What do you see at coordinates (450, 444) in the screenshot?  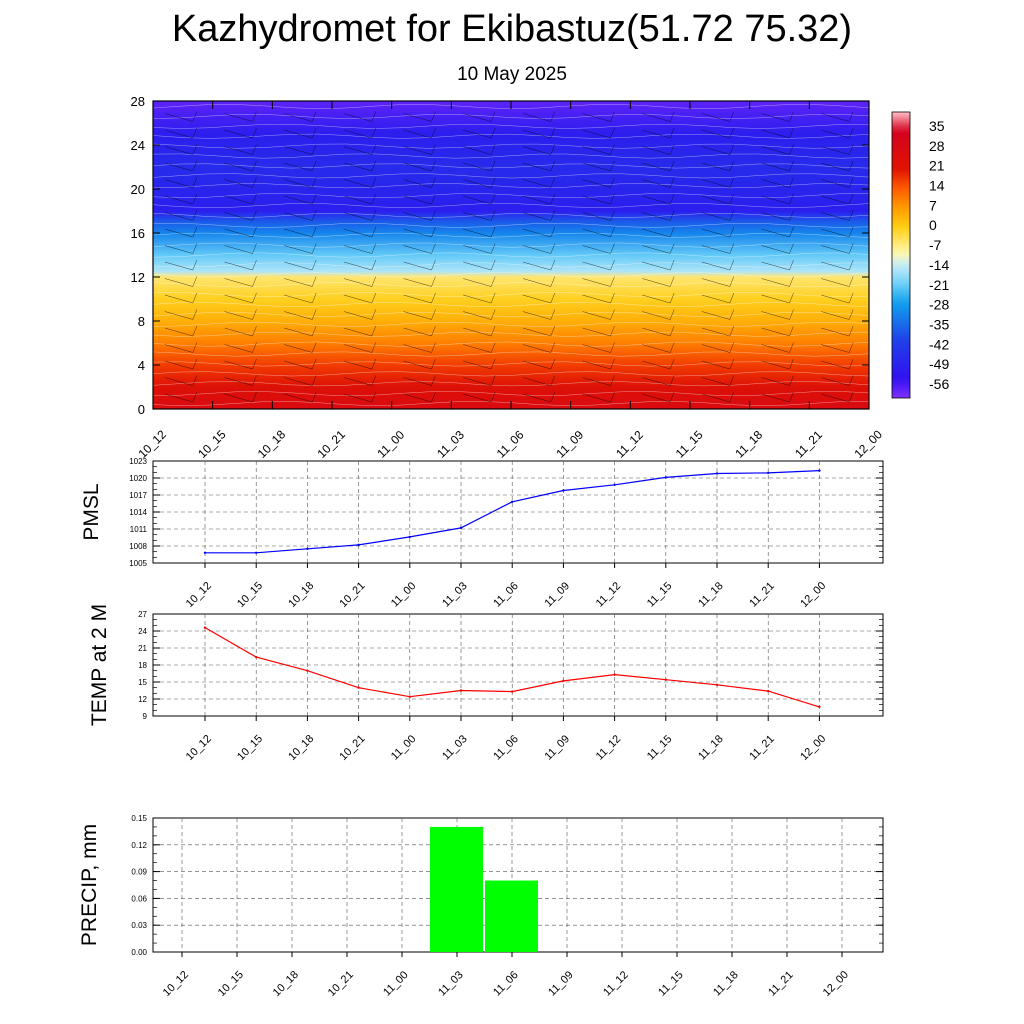 I see `heat-x-tick-label: 11_03` at bounding box center [450, 444].